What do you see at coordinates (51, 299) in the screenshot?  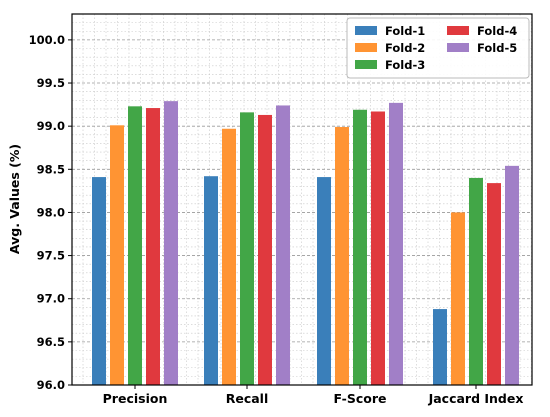 I see `y-tick-label: 97.0` at bounding box center [51, 299].